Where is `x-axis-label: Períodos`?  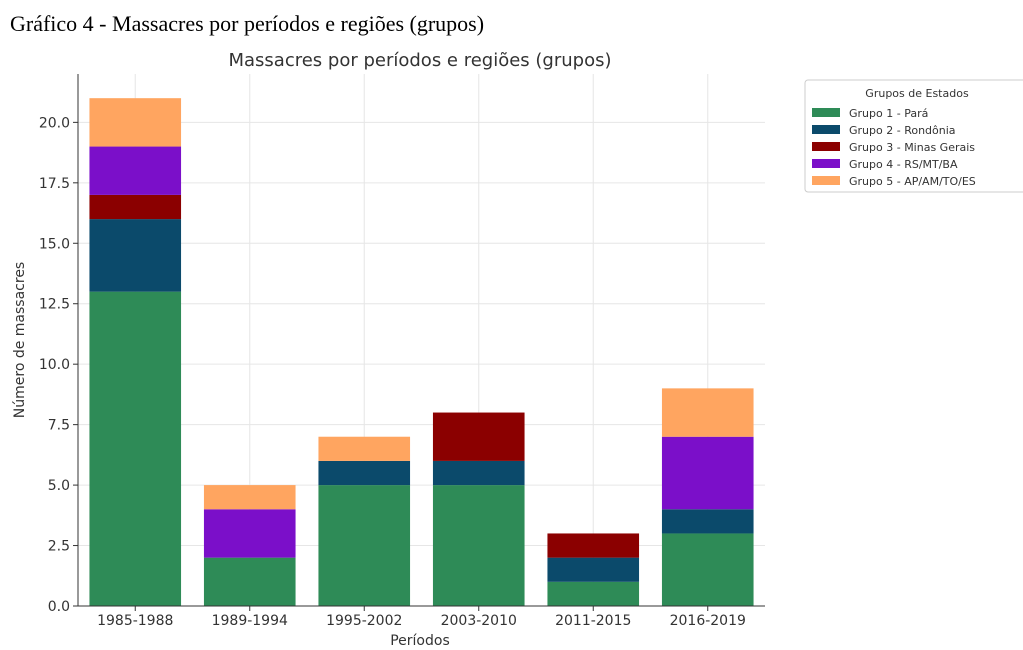
x-axis-label: Períodos is located at coordinates (420, 641).